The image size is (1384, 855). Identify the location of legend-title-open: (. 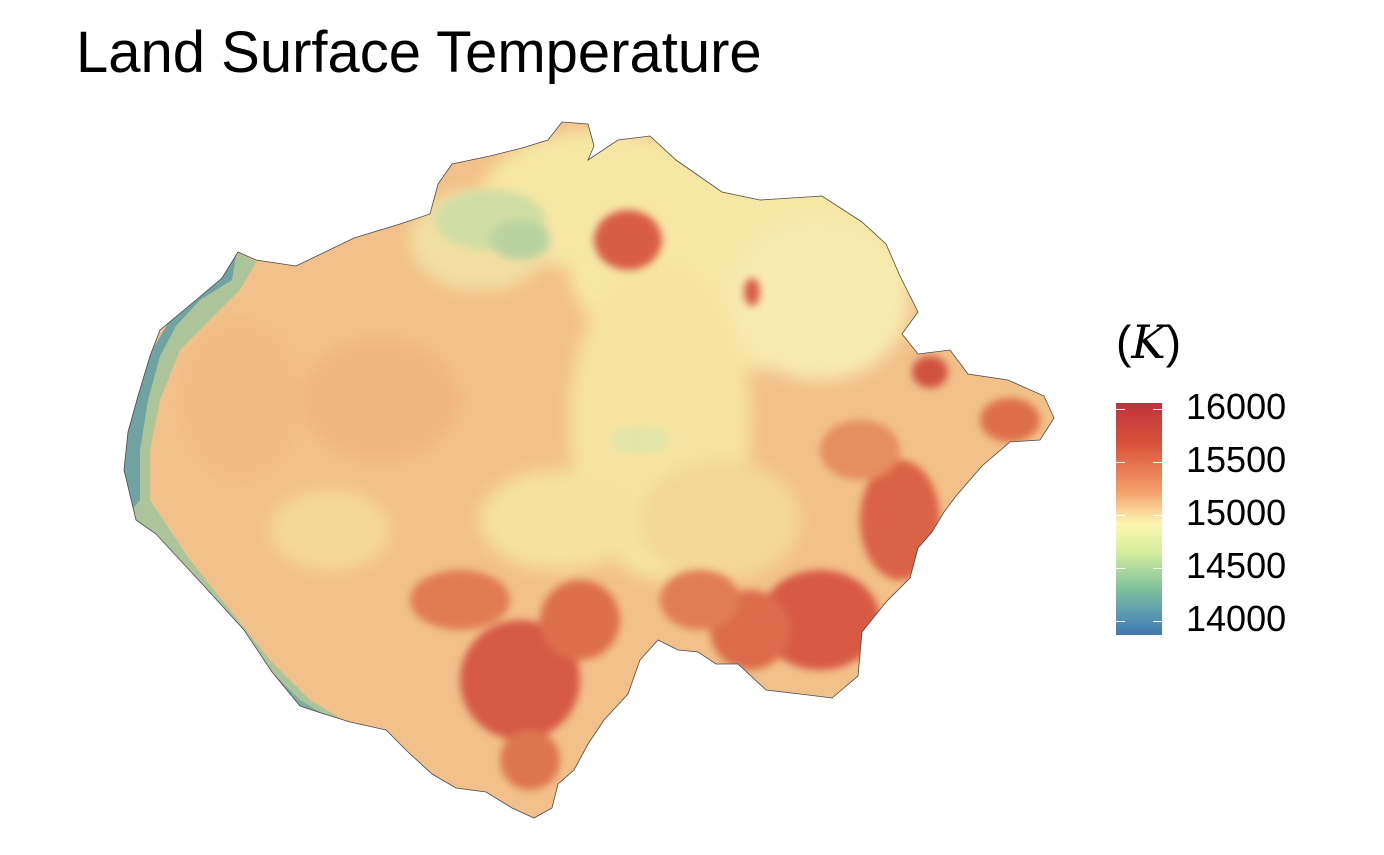
(1124, 342).